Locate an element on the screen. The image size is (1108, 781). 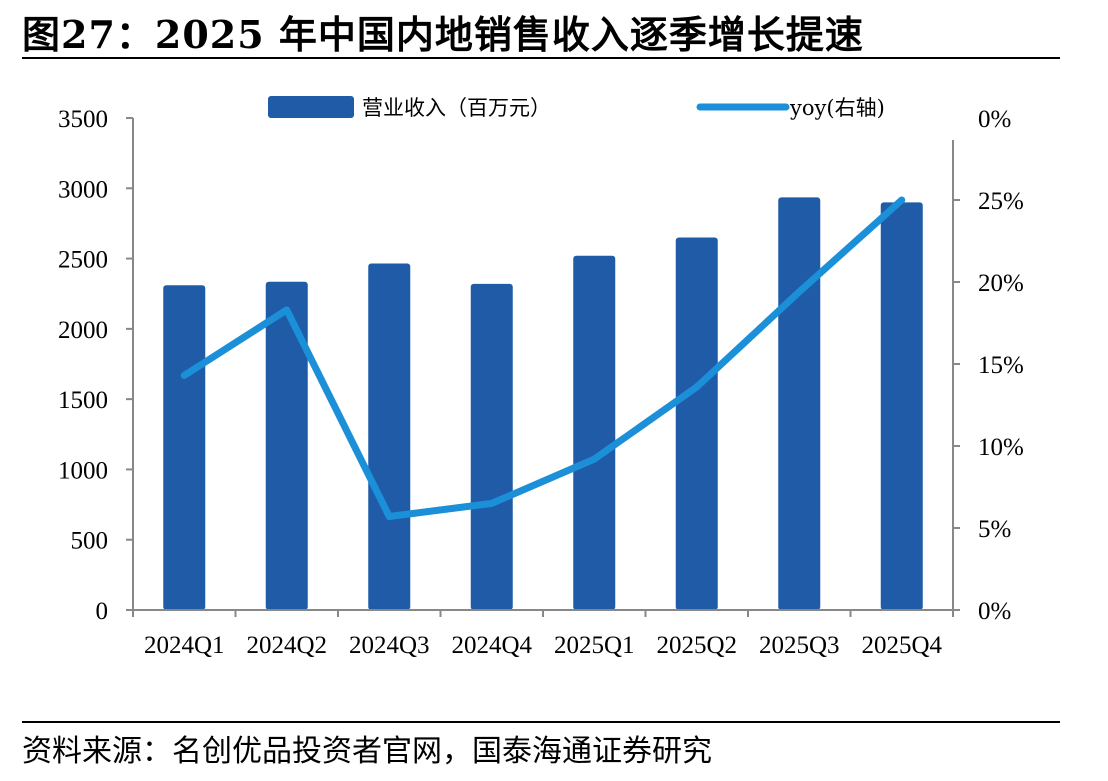
bar-2025Q4 is located at coordinates (901, 406).